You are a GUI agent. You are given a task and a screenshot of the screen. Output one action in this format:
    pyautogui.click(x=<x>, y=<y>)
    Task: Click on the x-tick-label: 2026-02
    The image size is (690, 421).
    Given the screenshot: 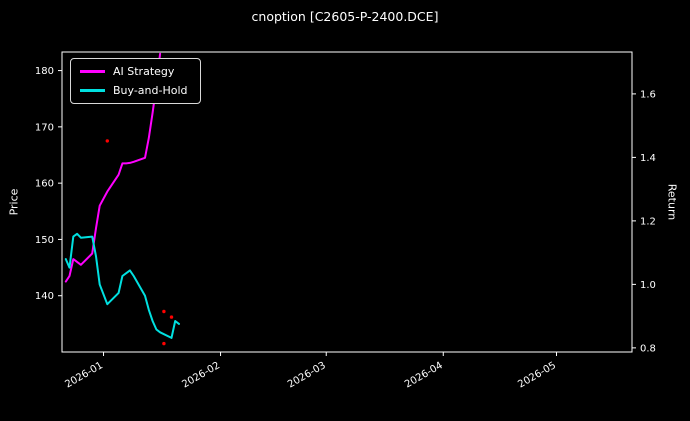 What is the action you would take?
    pyautogui.click(x=201, y=375)
    